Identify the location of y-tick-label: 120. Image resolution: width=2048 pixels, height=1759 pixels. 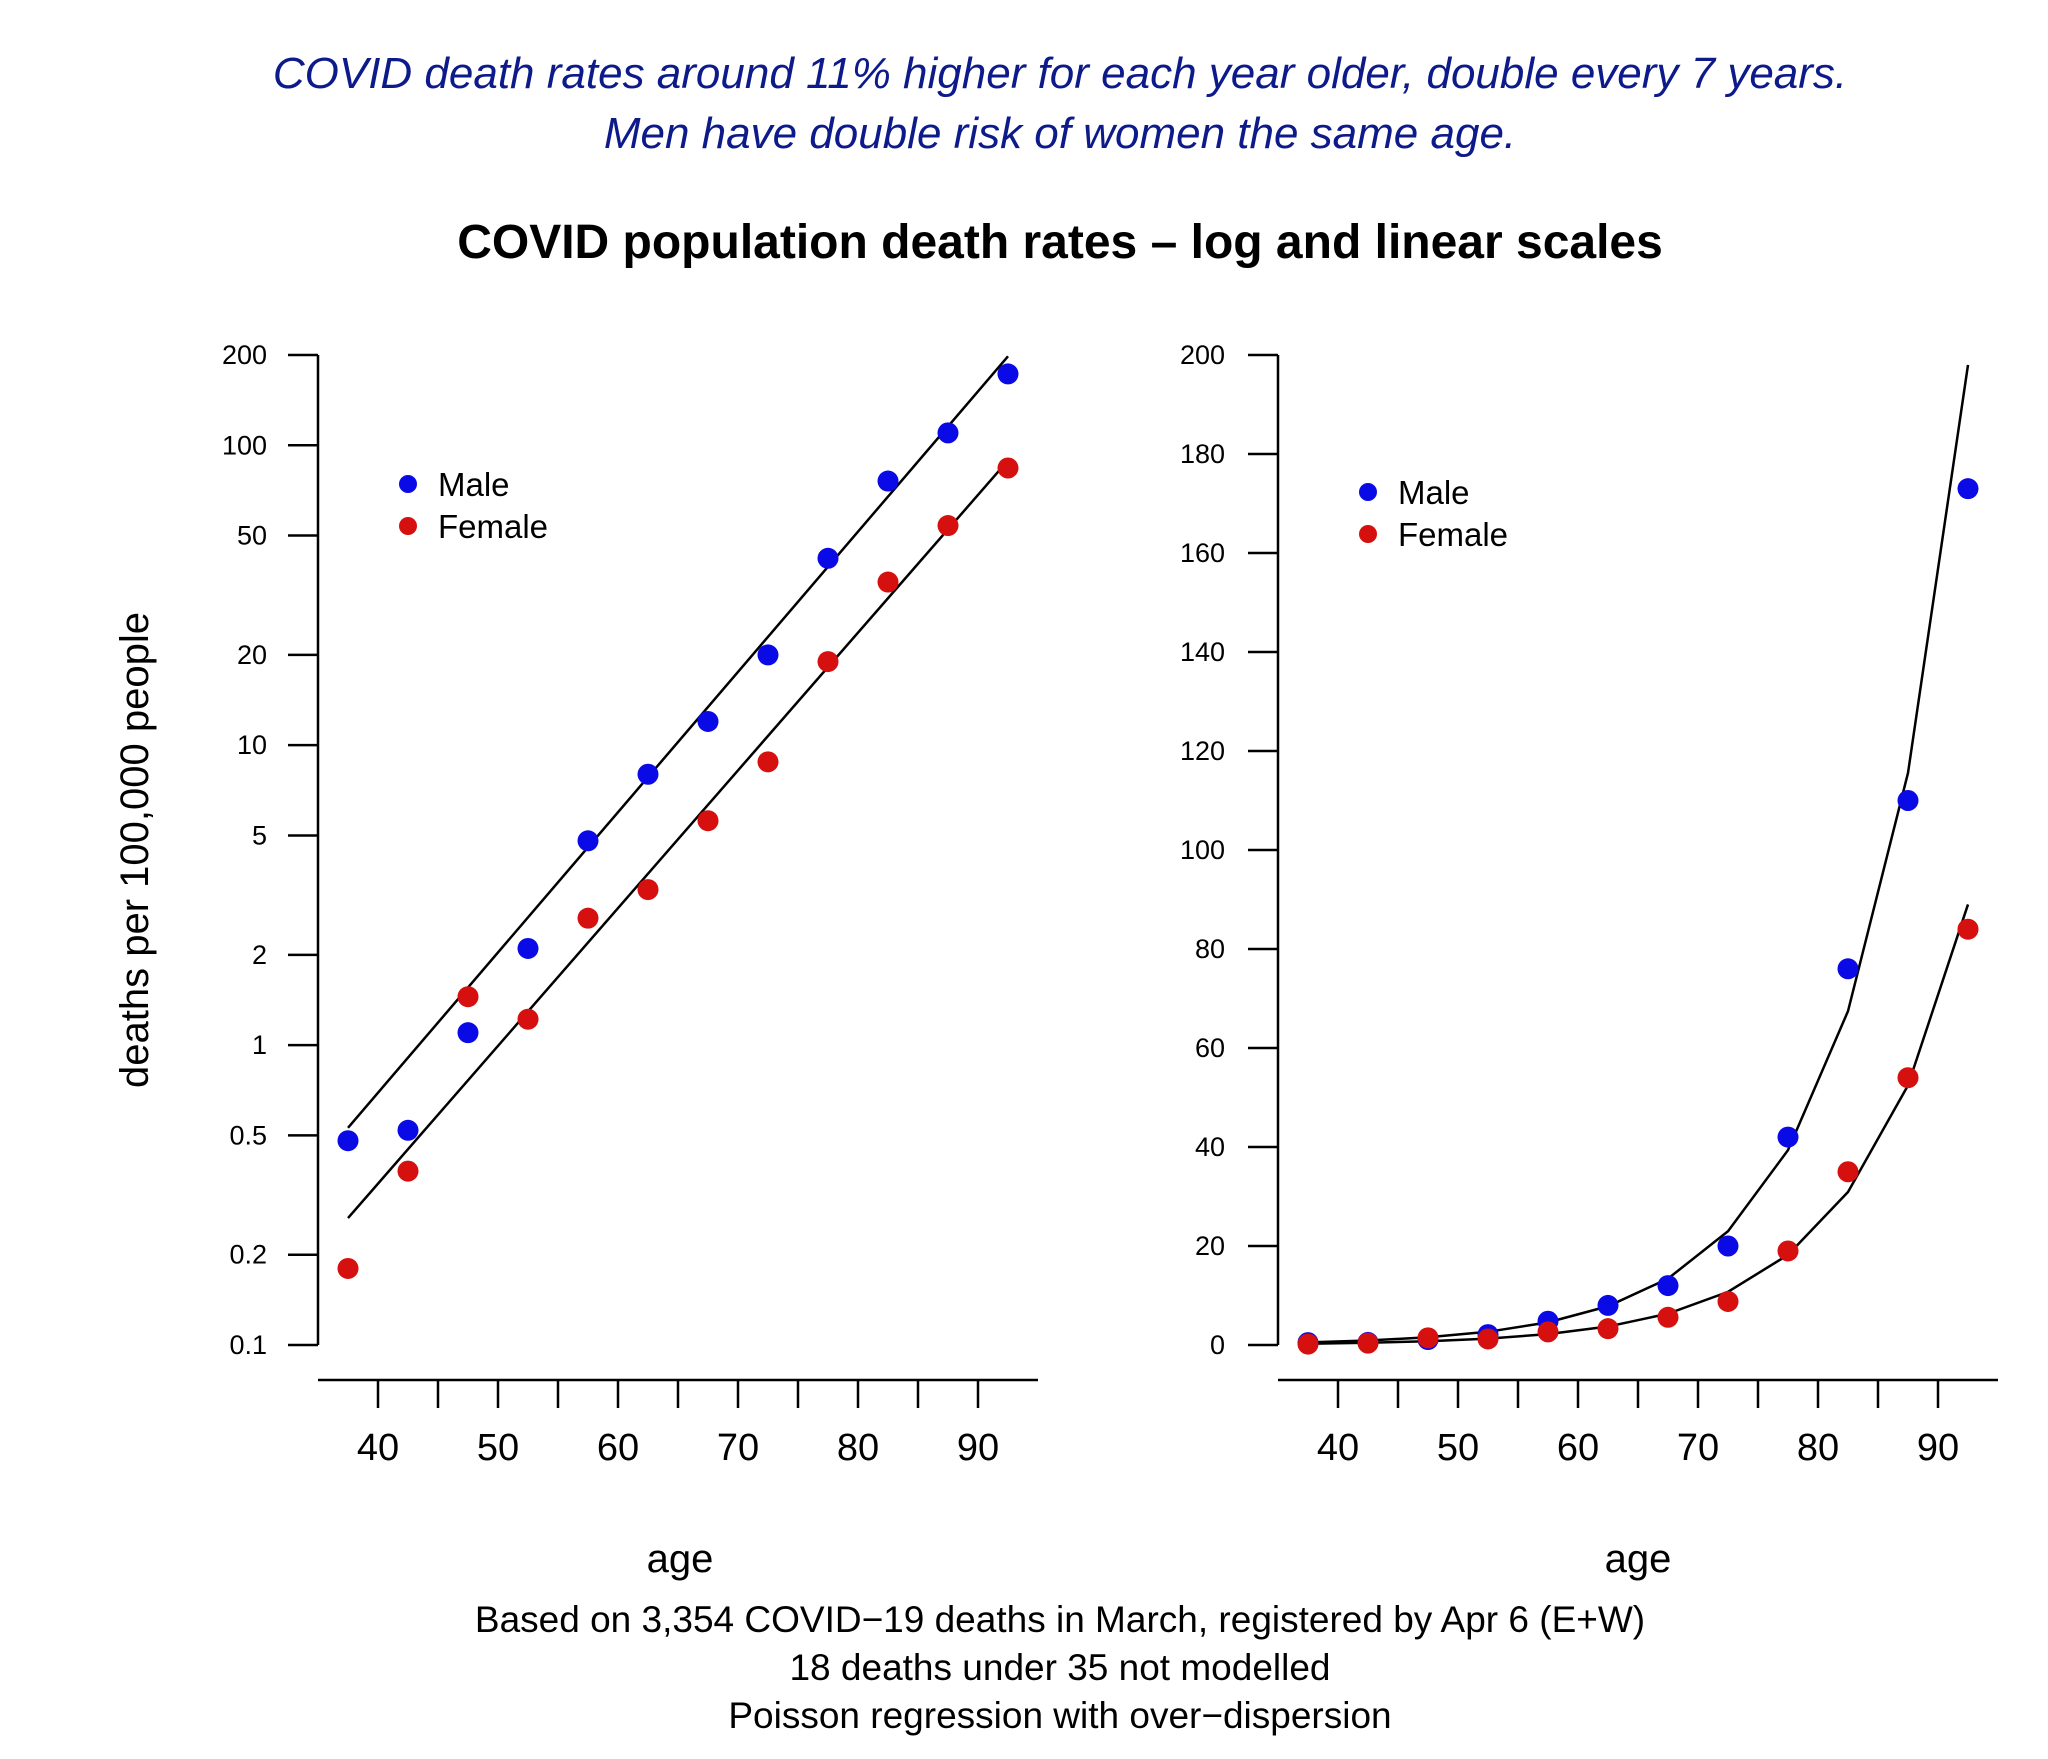
(1202, 751).